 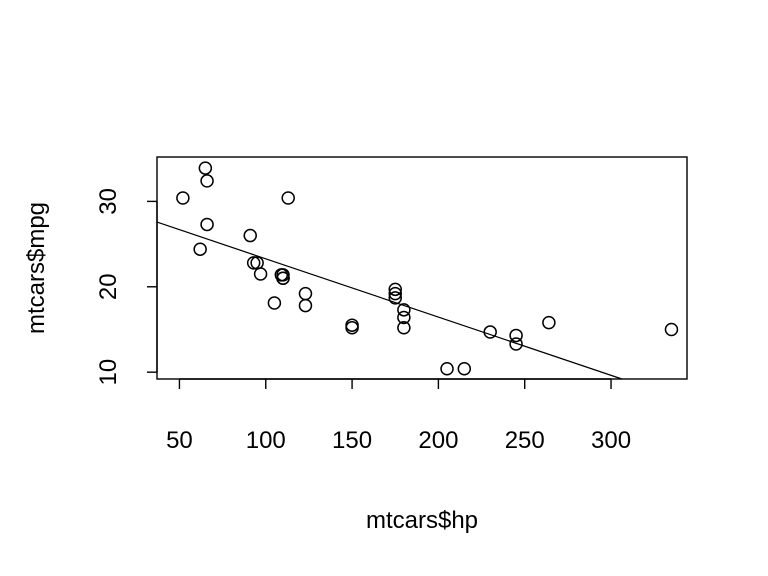 I want to click on x-tick-label: 300, so click(x=611, y=440).